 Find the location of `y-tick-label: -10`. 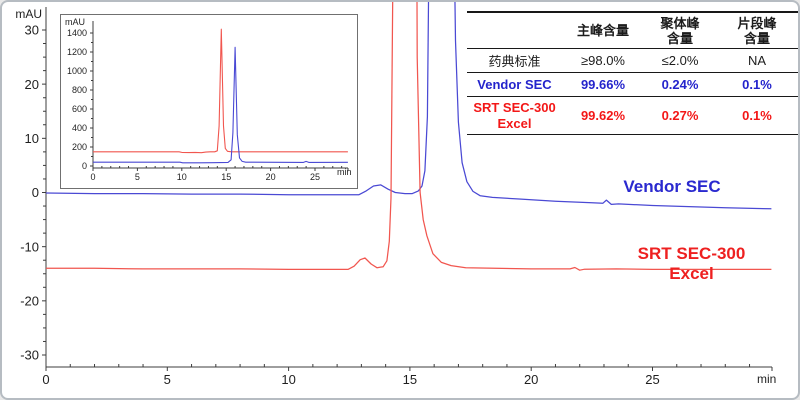

y-tick-label: -10 is located at coordinates (29, 246).